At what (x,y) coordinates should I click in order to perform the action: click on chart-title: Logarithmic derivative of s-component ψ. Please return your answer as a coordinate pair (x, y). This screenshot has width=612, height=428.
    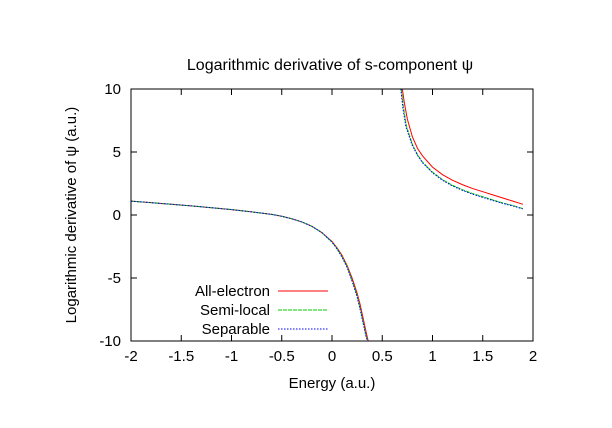
    Looking at the image, I should click on (330, 65).